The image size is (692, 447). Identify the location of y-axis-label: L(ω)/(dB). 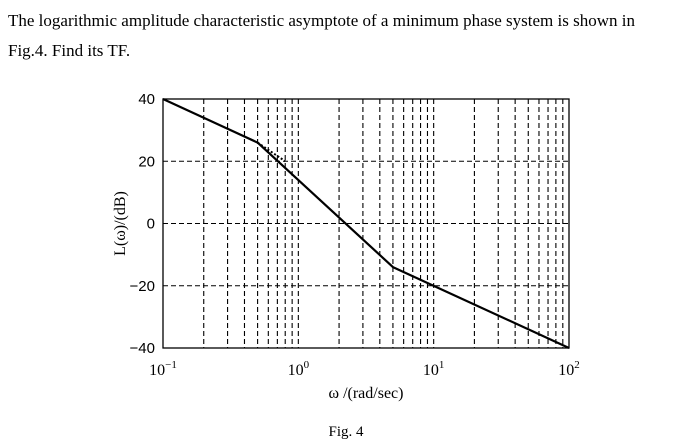
(120, 223).